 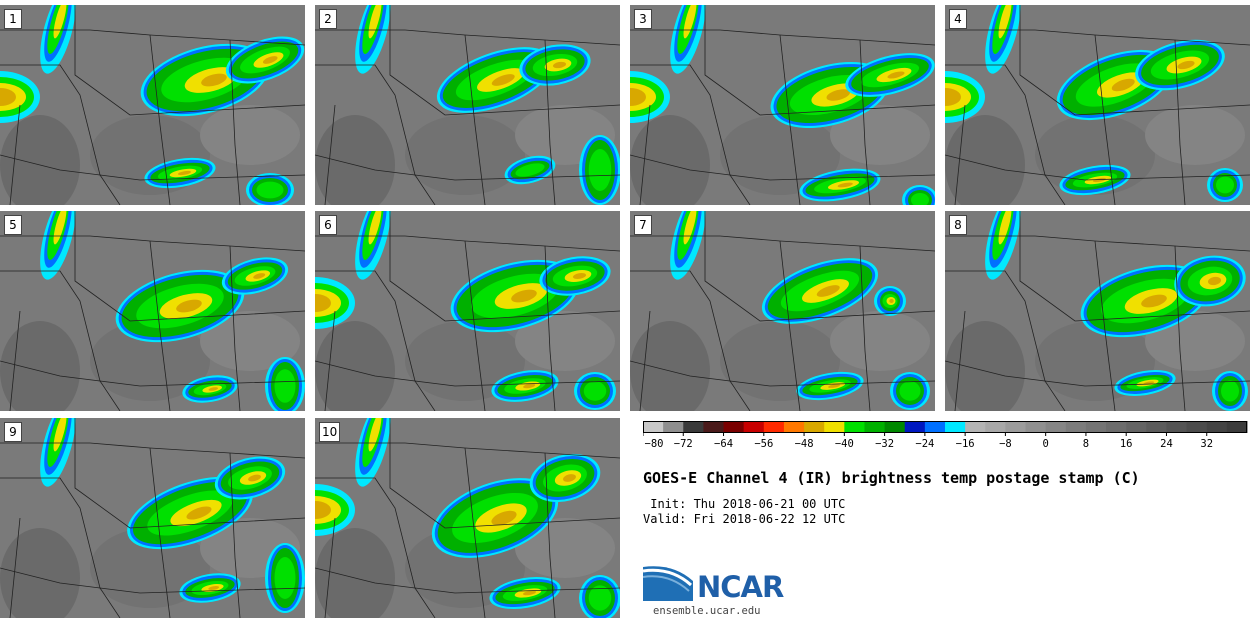 I want to click on map-panel-9: 9, so click(x=152, y=518).